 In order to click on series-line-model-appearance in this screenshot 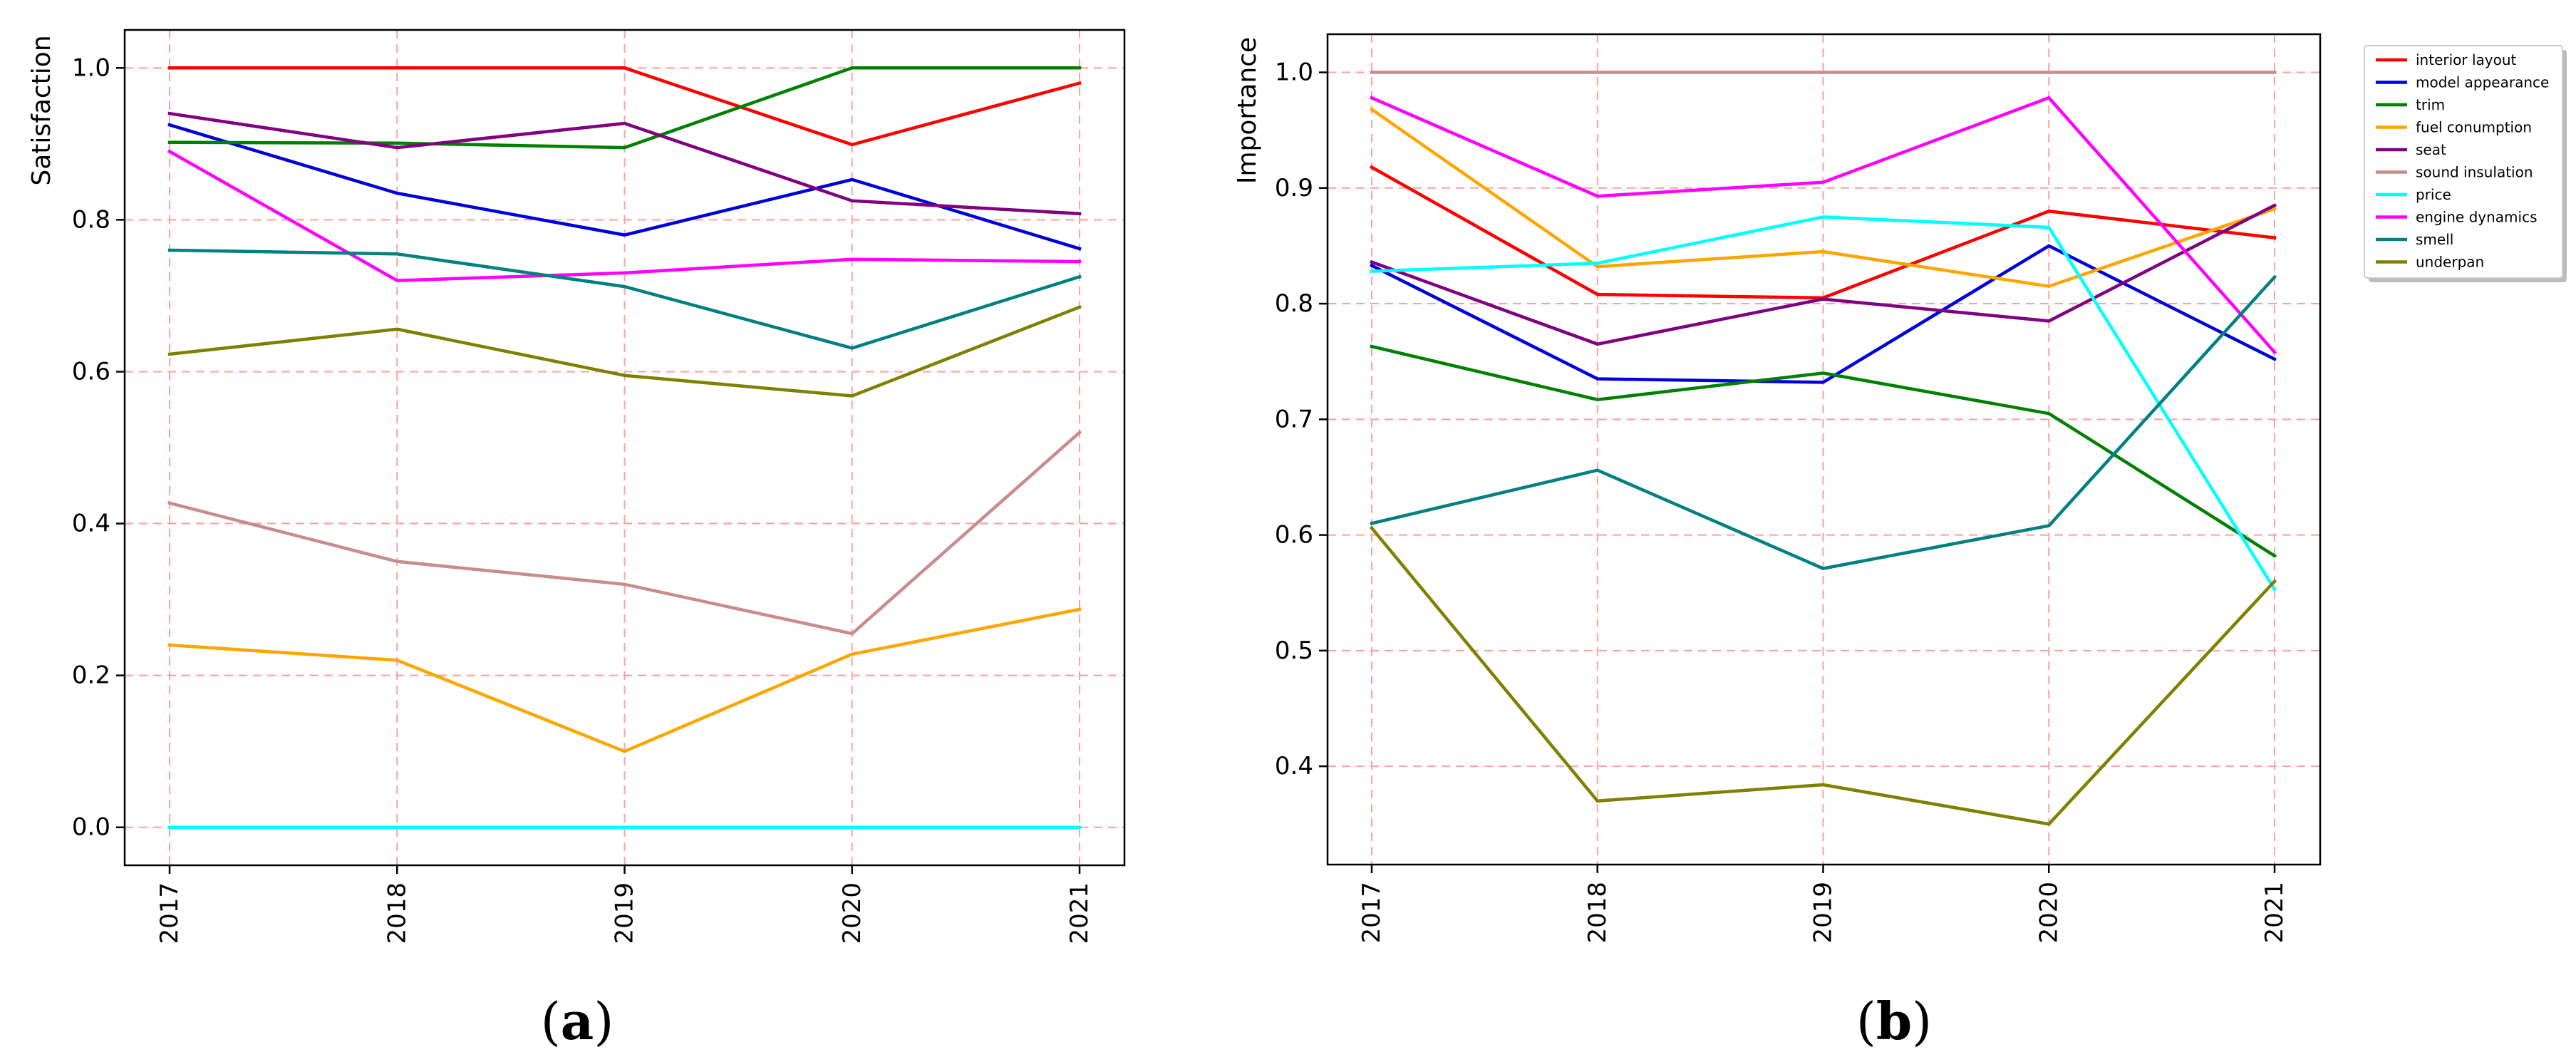, I will do `click(625, 187)`.